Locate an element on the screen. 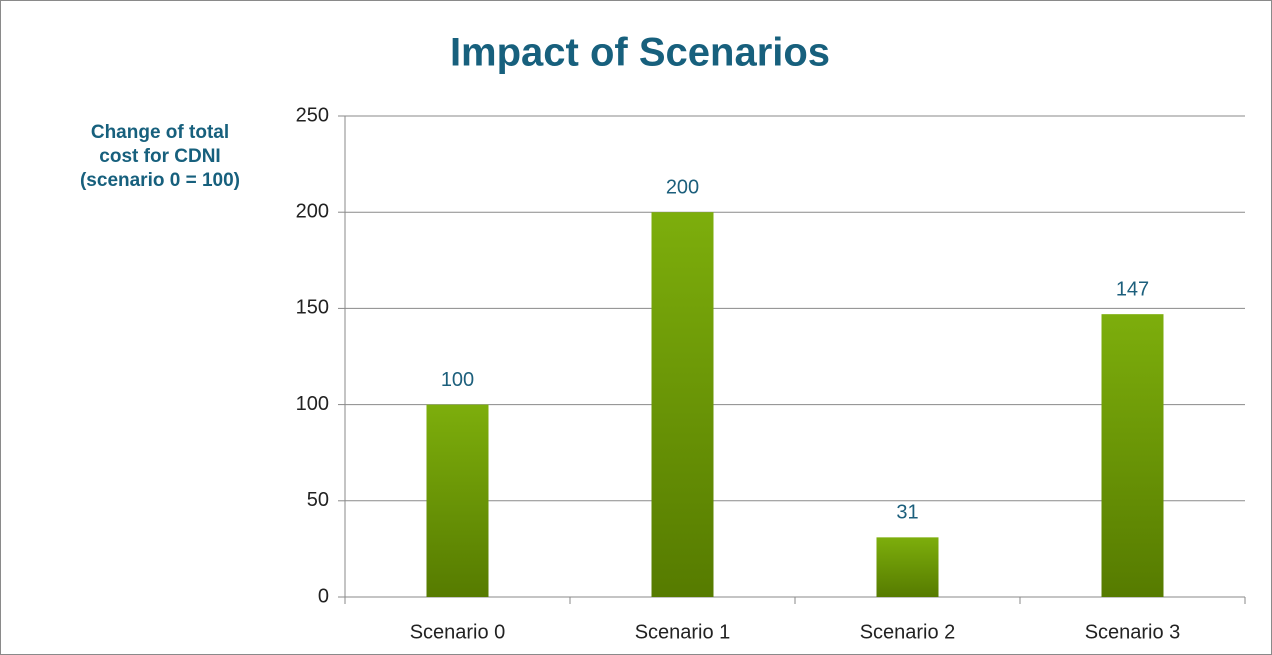 This screenshot has width=1272, height=655. chart-title: Impact of Scenarios is located at coordinates (640, 53).